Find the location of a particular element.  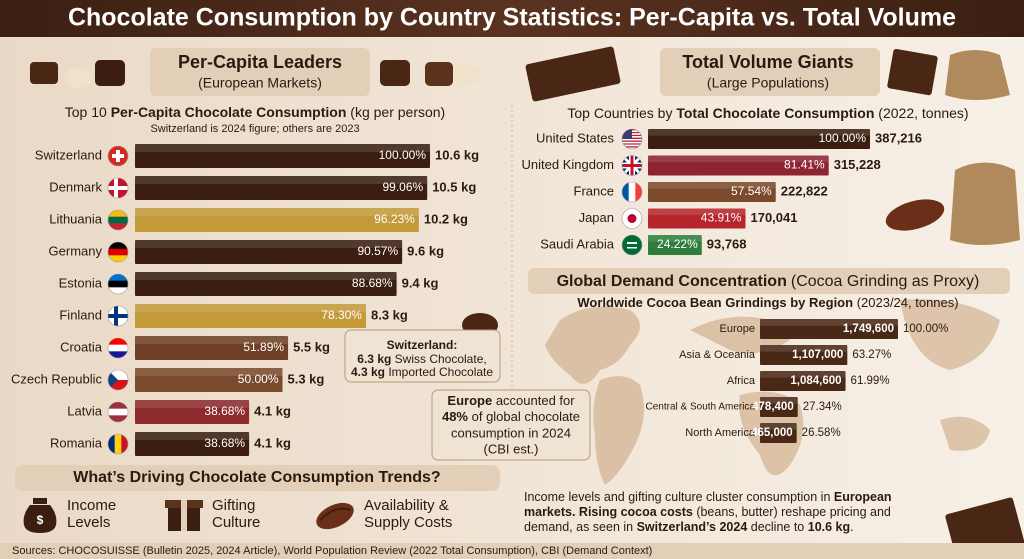

left-subheading: (European Markets) is located at coordinates (260, 83).